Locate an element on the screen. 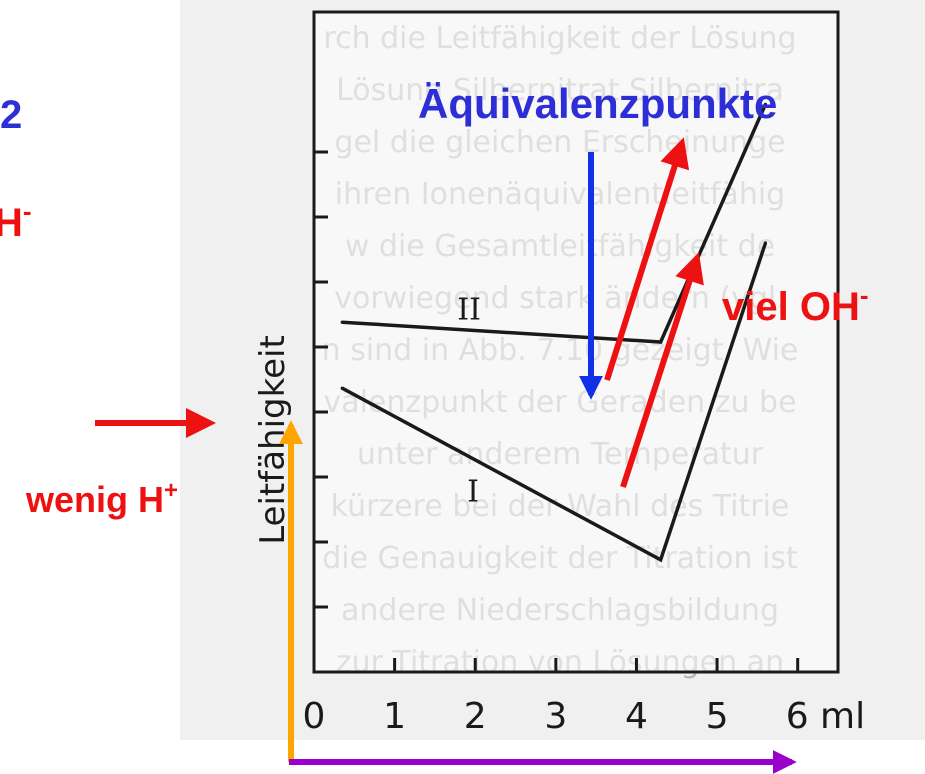 The height and width of the screenshot is (774, 925). y-ticks is located at coordinates (321, 379).